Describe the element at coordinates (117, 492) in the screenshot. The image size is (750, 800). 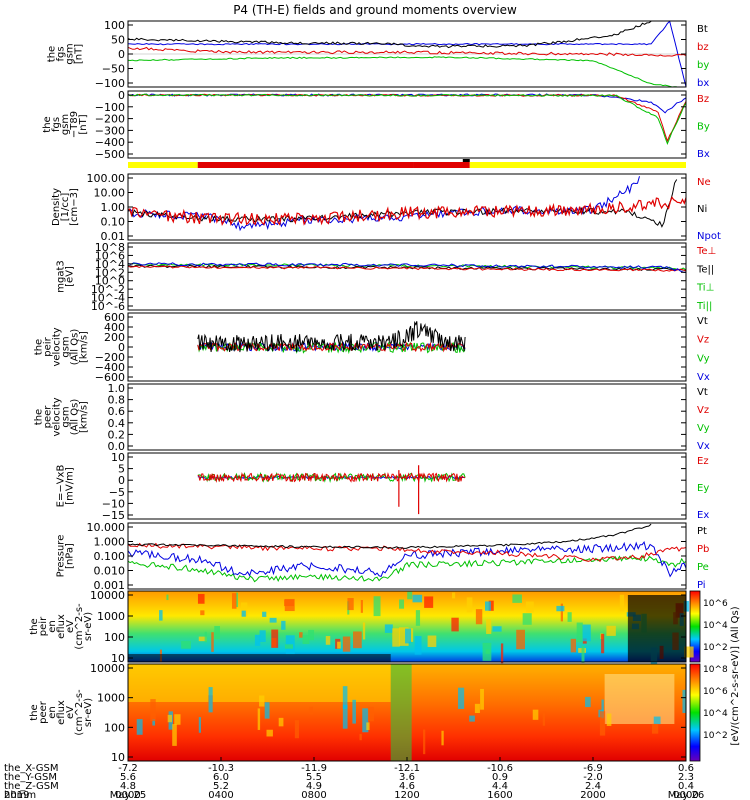
I see `y-tick-label: −5` at that location.